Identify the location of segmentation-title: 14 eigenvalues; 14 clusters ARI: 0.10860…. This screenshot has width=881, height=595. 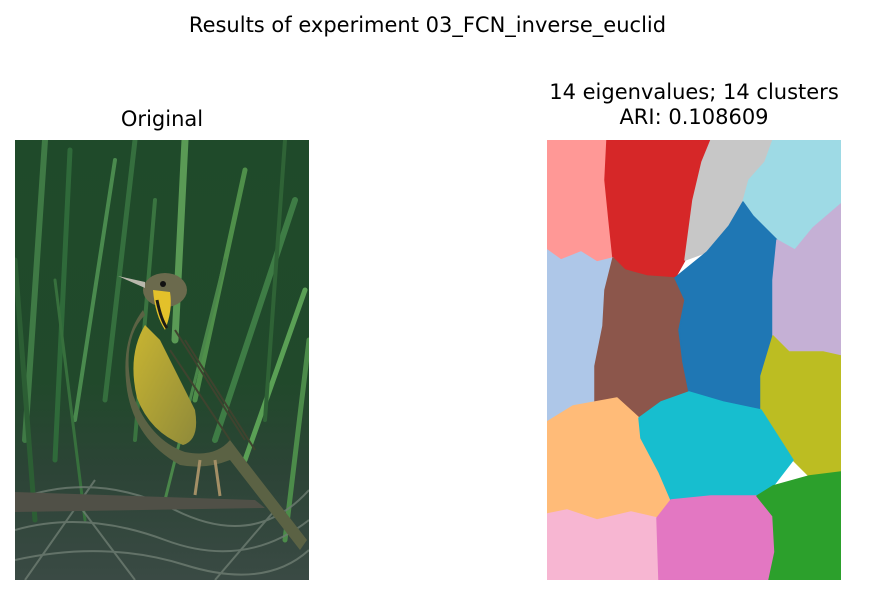
(689, 105).